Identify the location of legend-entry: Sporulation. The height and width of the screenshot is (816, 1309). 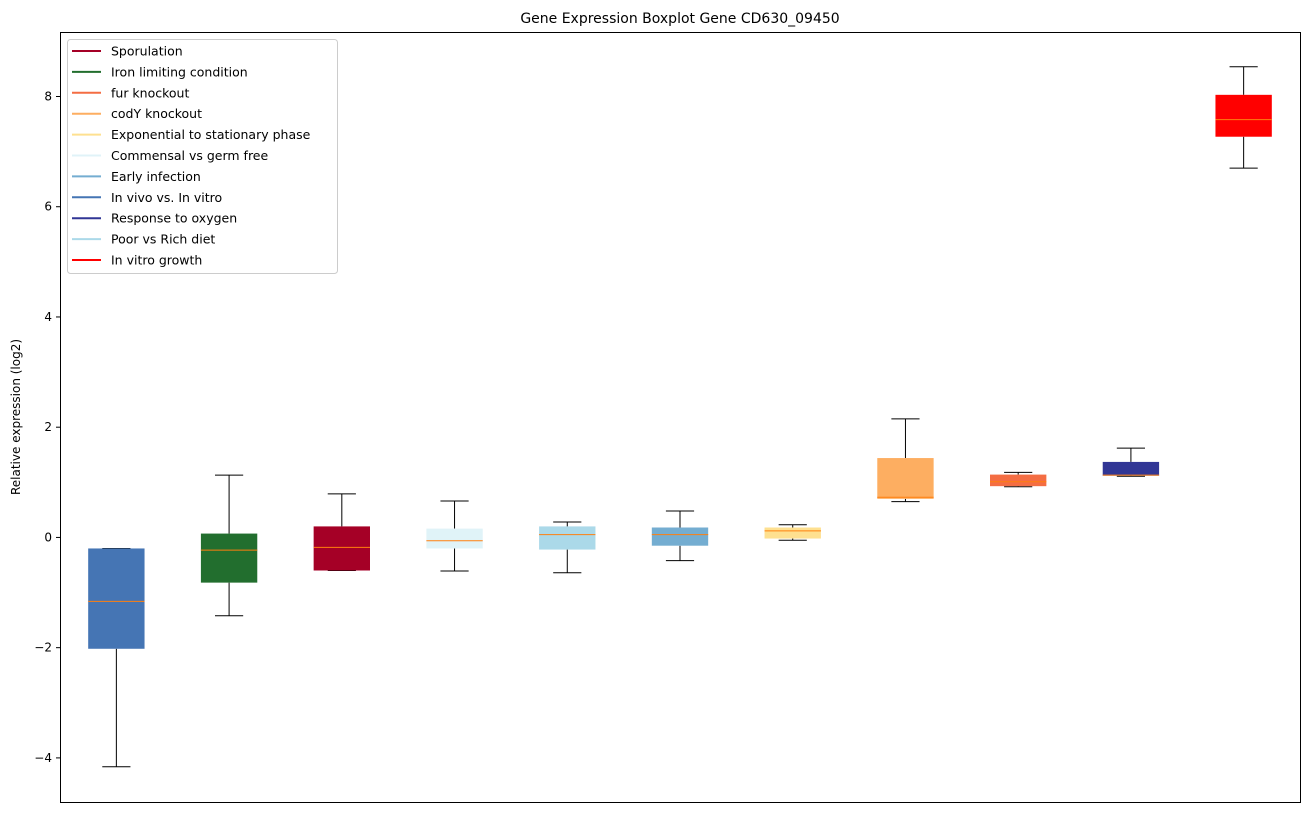
(127, 51).